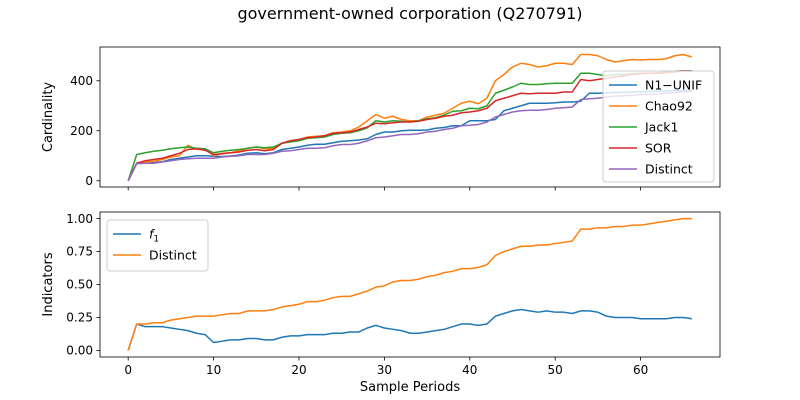 The height and width of the screenshot is (400, 800). What do you see at coordinates (469, 370) in the screenshot?
I see `x-tick-label: 40` at bounding box center [469, 370].